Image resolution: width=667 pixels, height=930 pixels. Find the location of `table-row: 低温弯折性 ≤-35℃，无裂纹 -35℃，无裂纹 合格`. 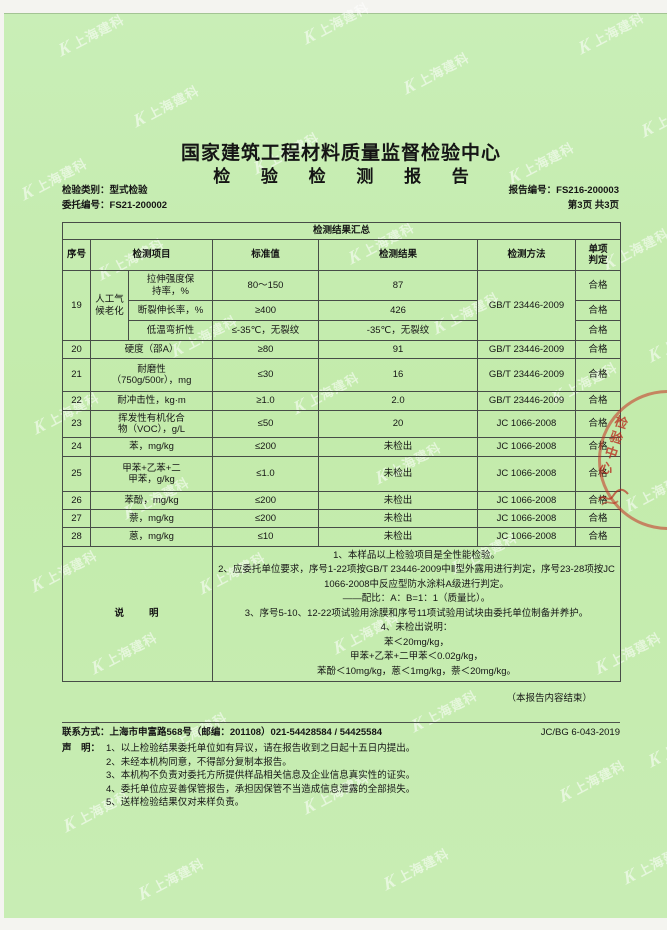

table-row: 低温弯折性 ≤-35℃，无裂纹 -35℃，无裂纹 合格 is located at coordinates (342, 330).